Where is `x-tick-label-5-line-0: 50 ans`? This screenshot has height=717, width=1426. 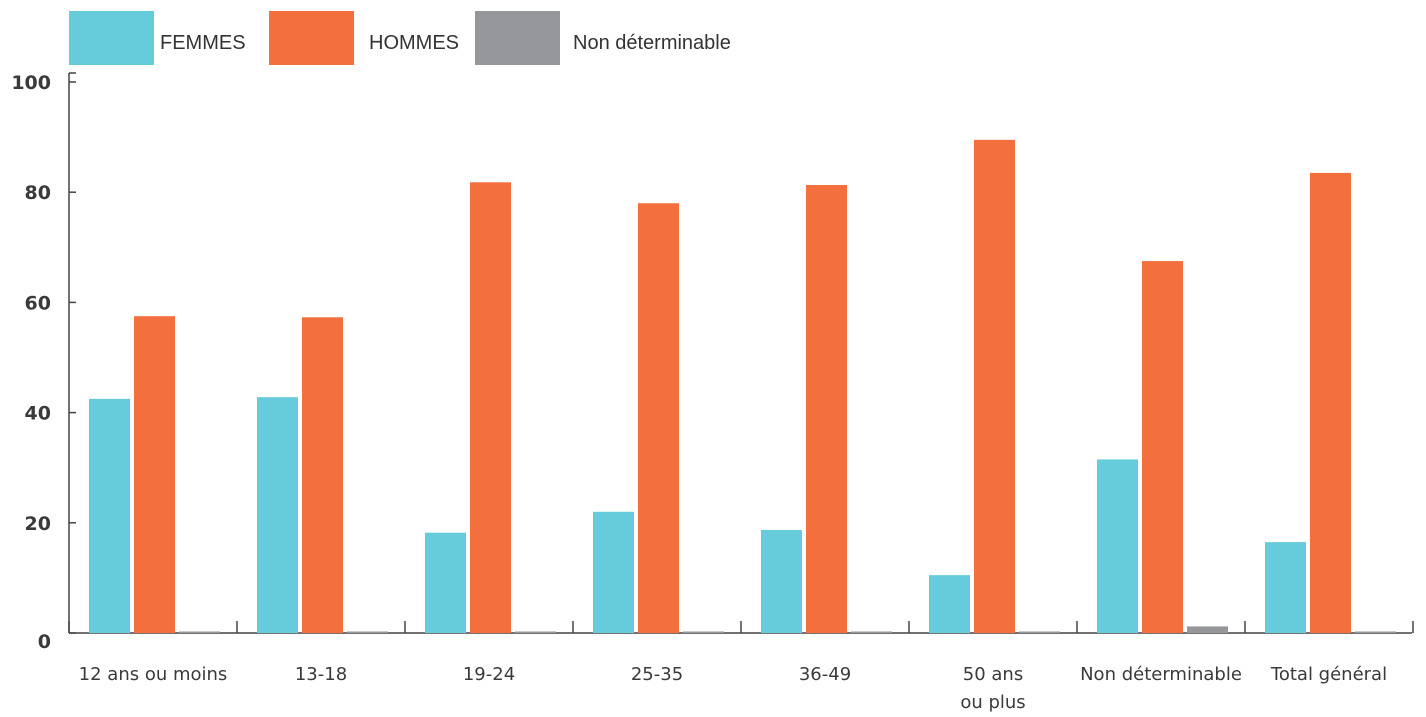
x-tick-label-5-line-0: 50 ans is located at coordinates (993, 674).